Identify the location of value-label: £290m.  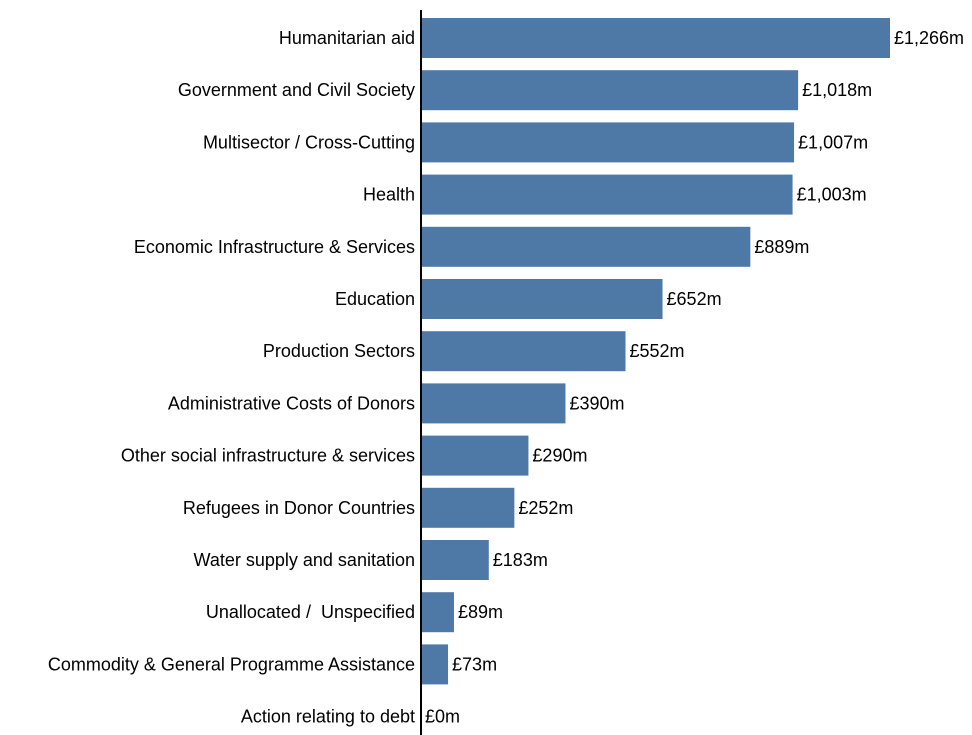
(559, 456).